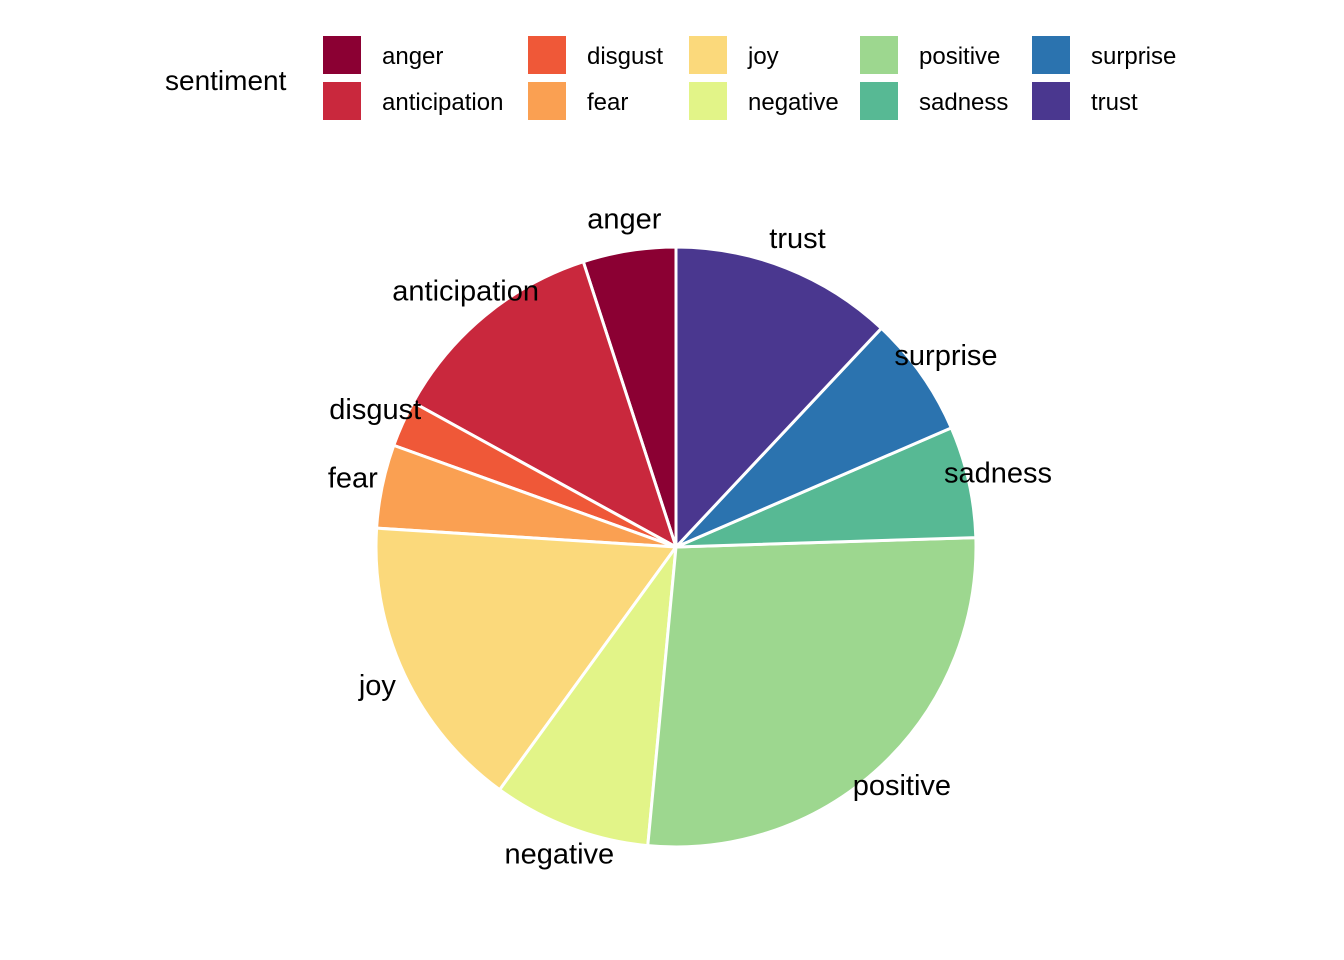 The height and width of the screenshot is (960, 1344). Describe the element at coordinates (342, 101) in the screenshot. I see `legend-swatch-anticipation` at that location.